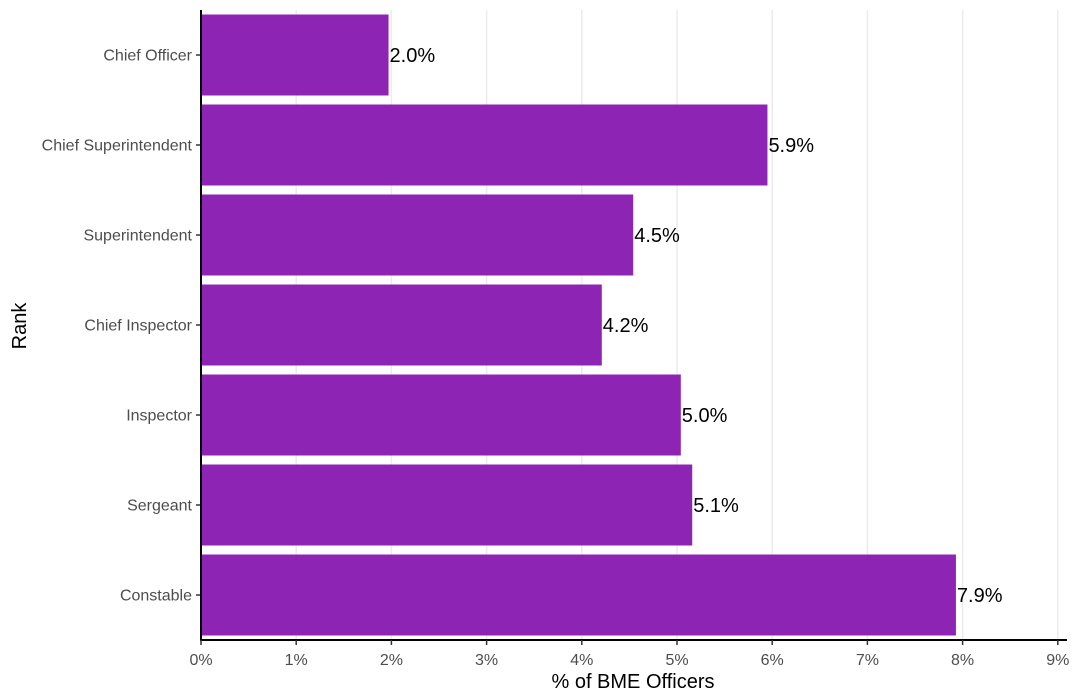 The height and width of the screenshot is (693, 1073). Describe the element at coordinates (980, 596) in the screenshot. I see `data-label-6: 7.9%` at that location.